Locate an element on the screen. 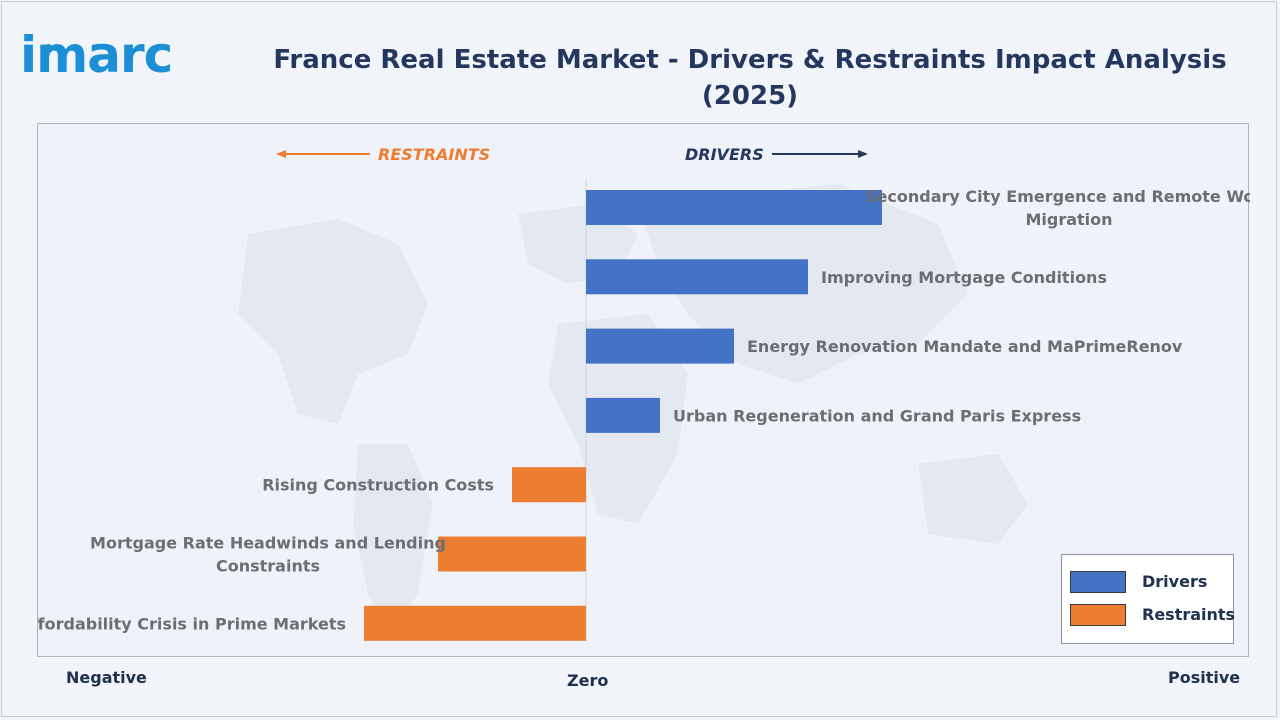 The height and width of the screenshot is (720, 1280). direction-arrows: RESTRAINTS DRIVERS is located at coordinates (572, 154).